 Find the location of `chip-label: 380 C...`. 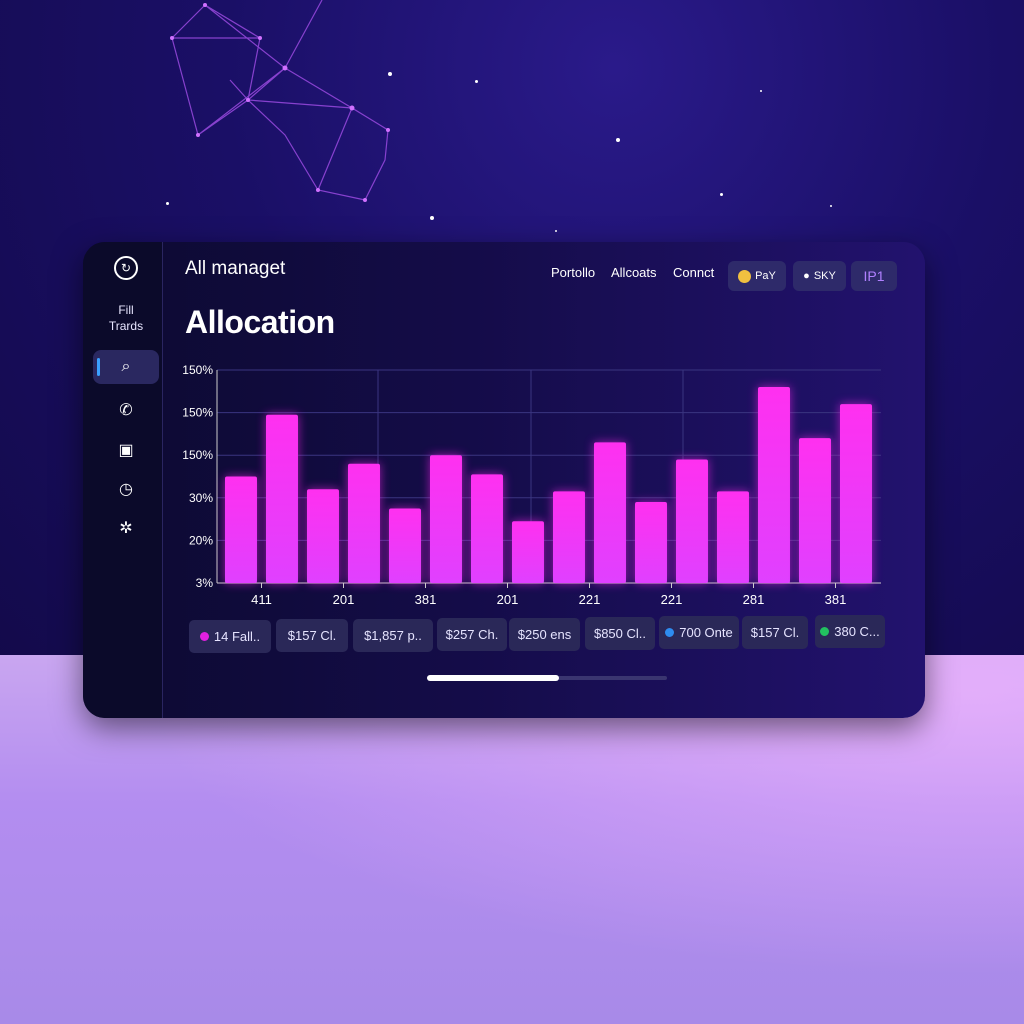

chip-label: 380 C... is located at coordinates (857, 632).